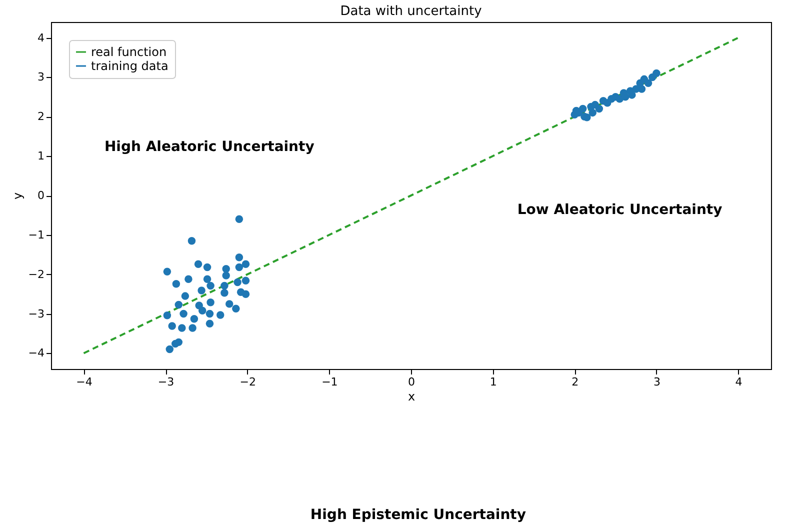  I want to click on annotation: Low Aleatoric Uncertainty, so click(619, 210).